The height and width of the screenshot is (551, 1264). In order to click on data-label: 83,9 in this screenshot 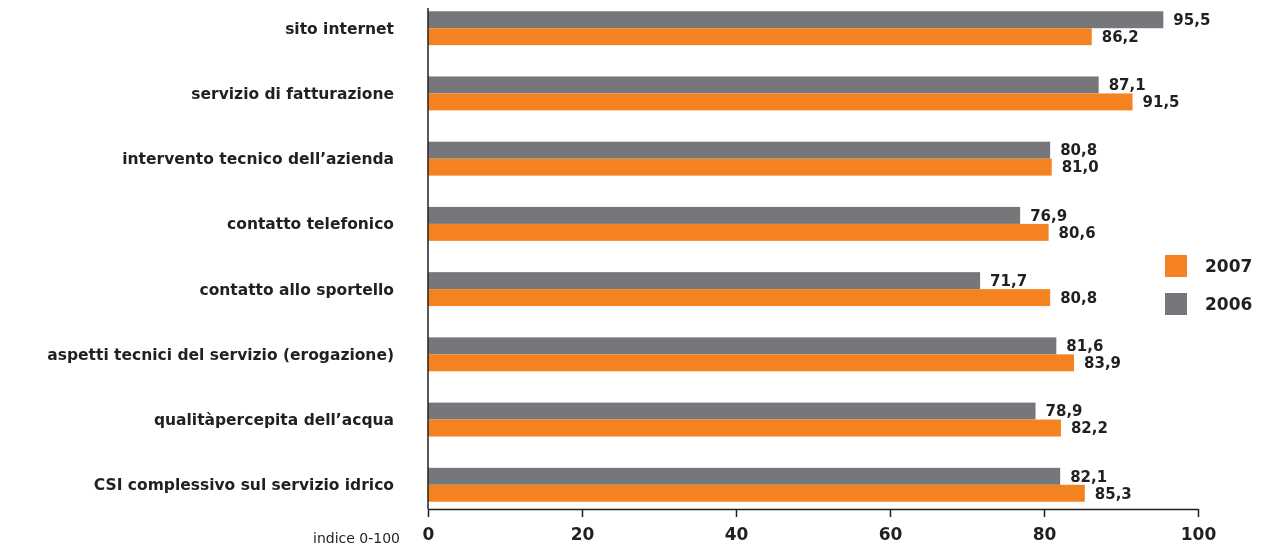, I will do `click(1103, 363)`.